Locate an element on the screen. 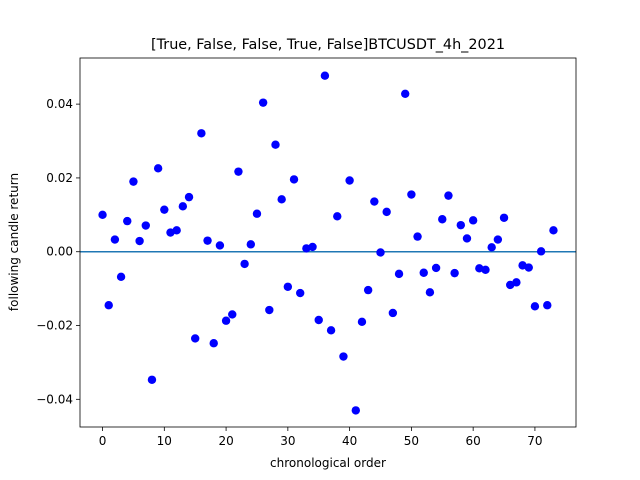 The width and height of the screenshot is (640, 480). x-tick-label: 70 is located at coordinates (534, 441).